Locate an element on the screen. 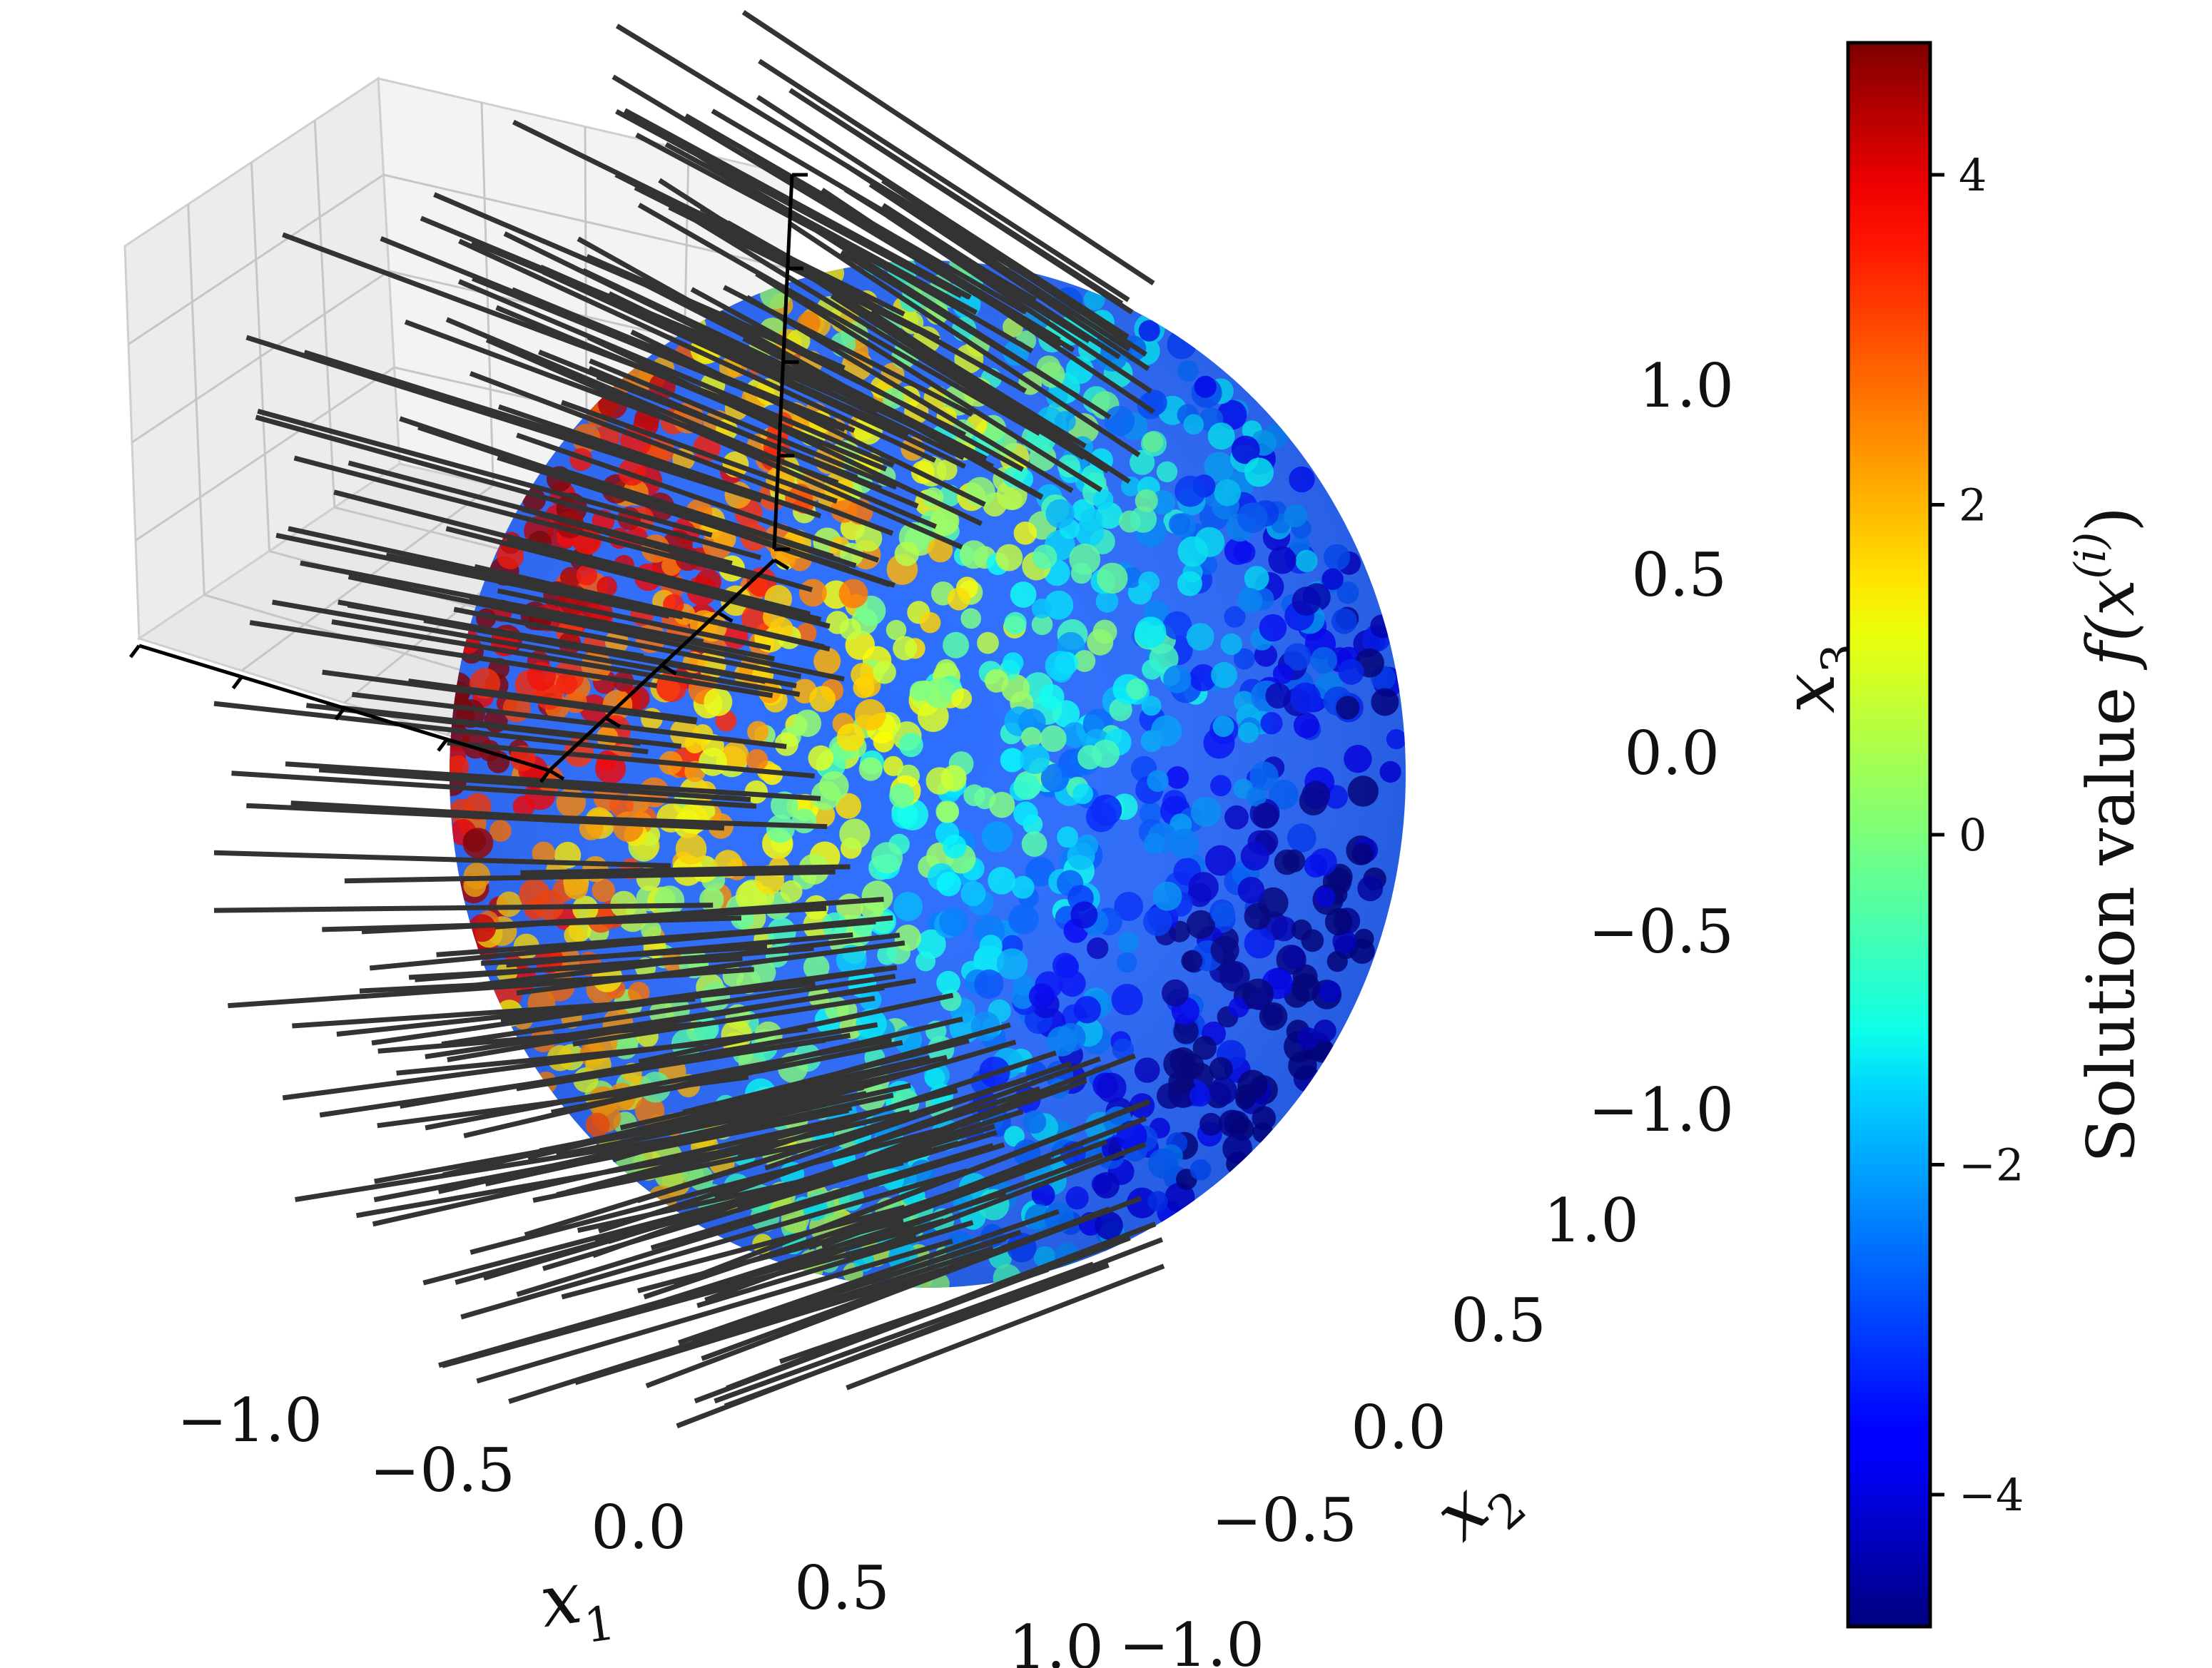 The image size is (2212, 1668). colorbar-gradient is located at coordinates (1889, 835).